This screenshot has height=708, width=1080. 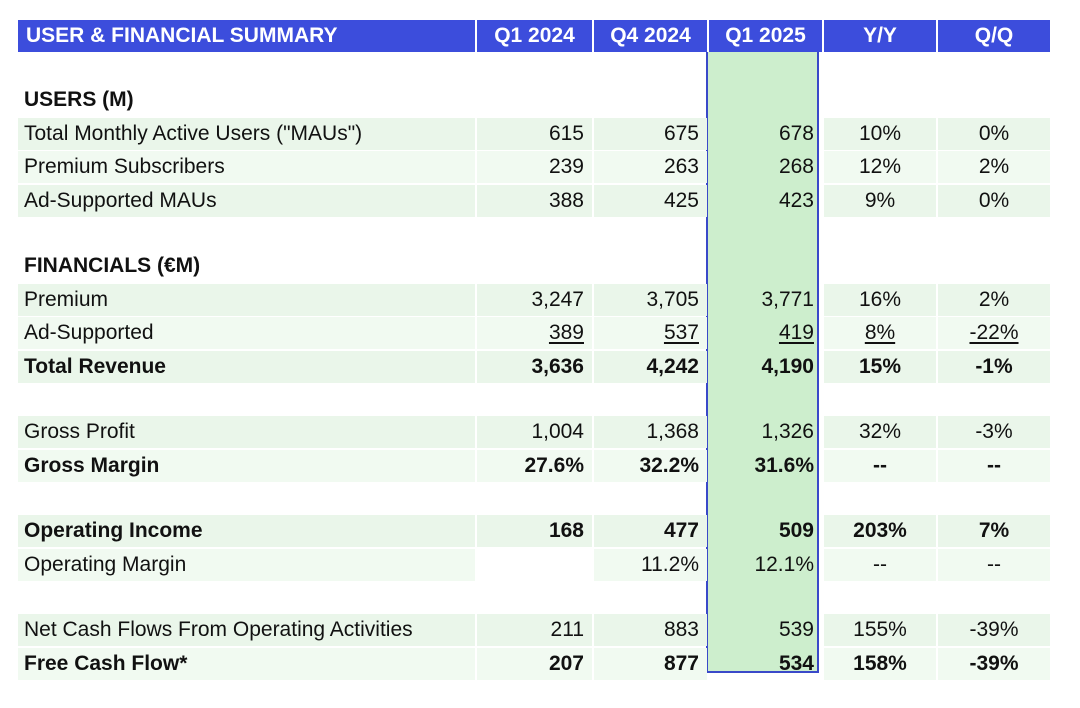 I want to click on value-q1-2024: 388, so click(x=534, y=200).